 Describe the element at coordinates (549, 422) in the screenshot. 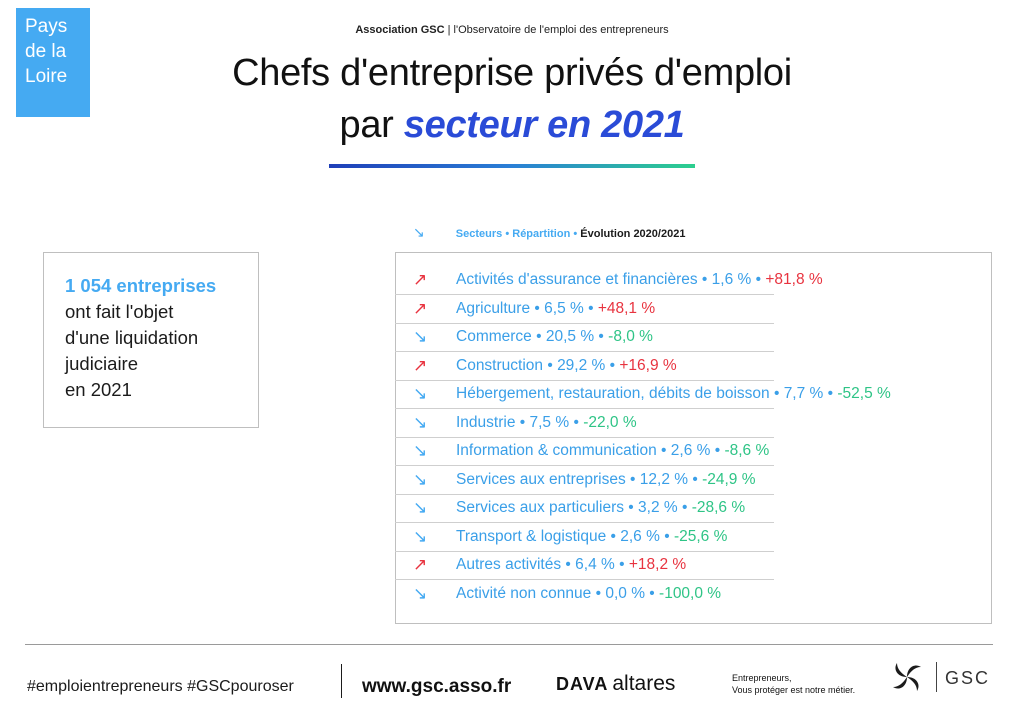

I see `sector-share: 7,5 %` at that location.